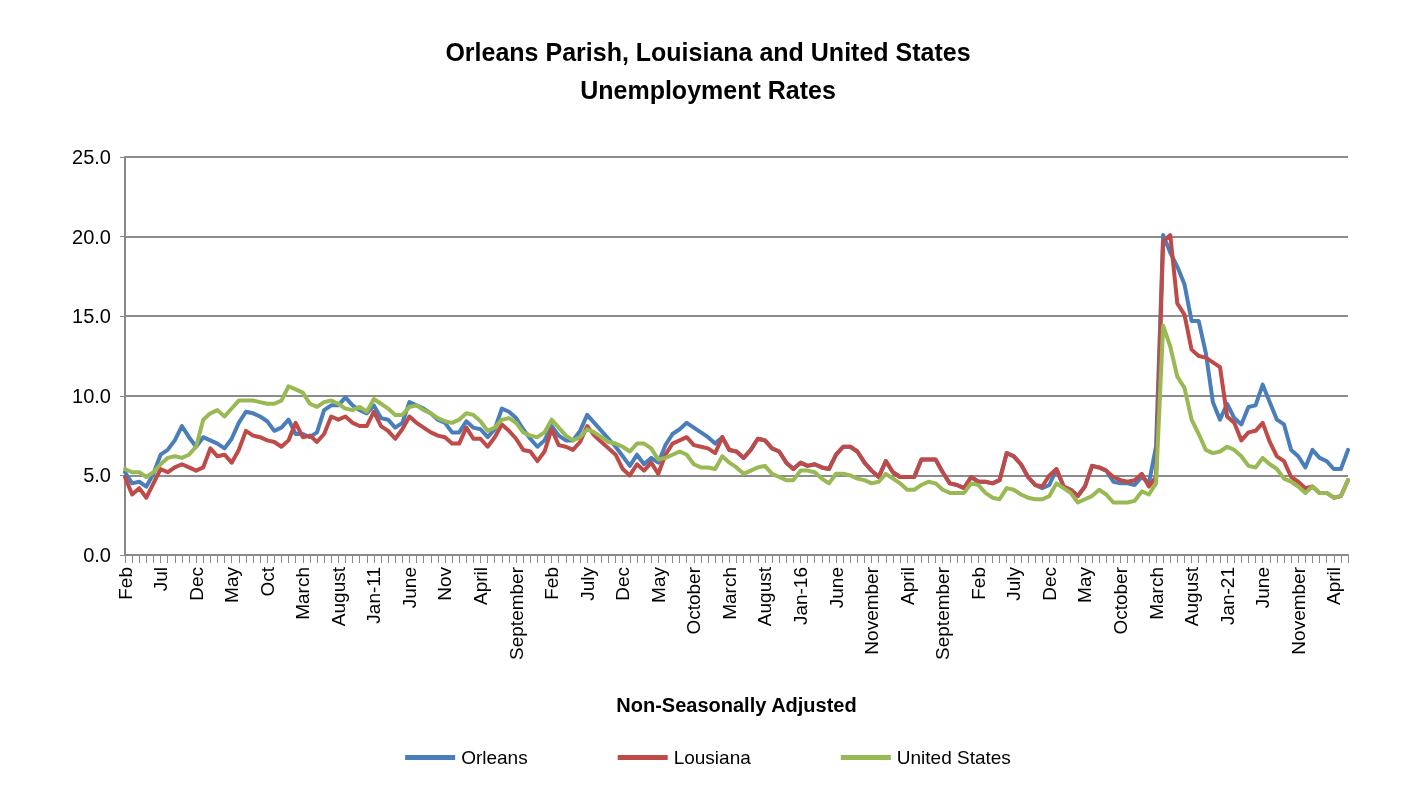 The width and height of the screenshot is (1416, 790). Describe the element at coordinates (1227, 596) in the screenshot. I see `x-tick-label: Jan-21` at that location.